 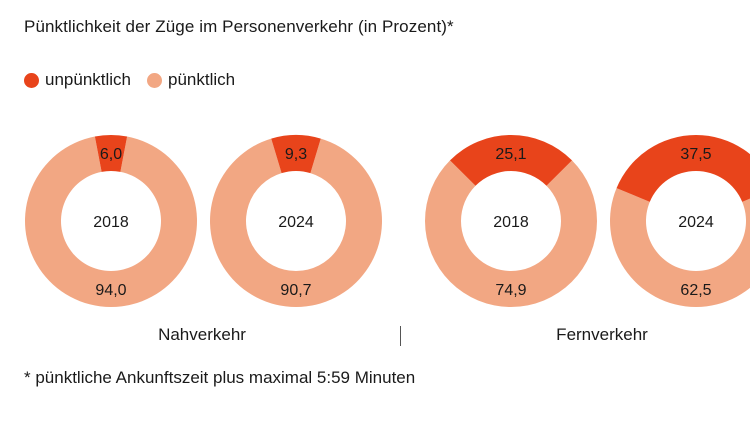 What do you see at coordinates (602, 334) in the screenshot?
I see `group-label-fernverkehr: Fernverkehr` at bounding box center [602, 334].